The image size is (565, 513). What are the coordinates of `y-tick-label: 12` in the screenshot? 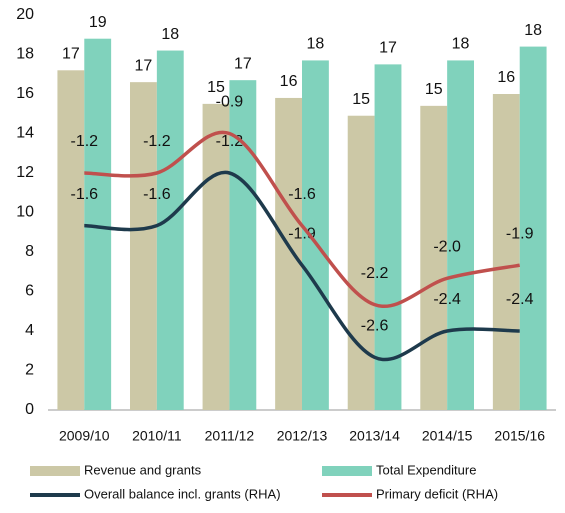 It's located at (25, 172).